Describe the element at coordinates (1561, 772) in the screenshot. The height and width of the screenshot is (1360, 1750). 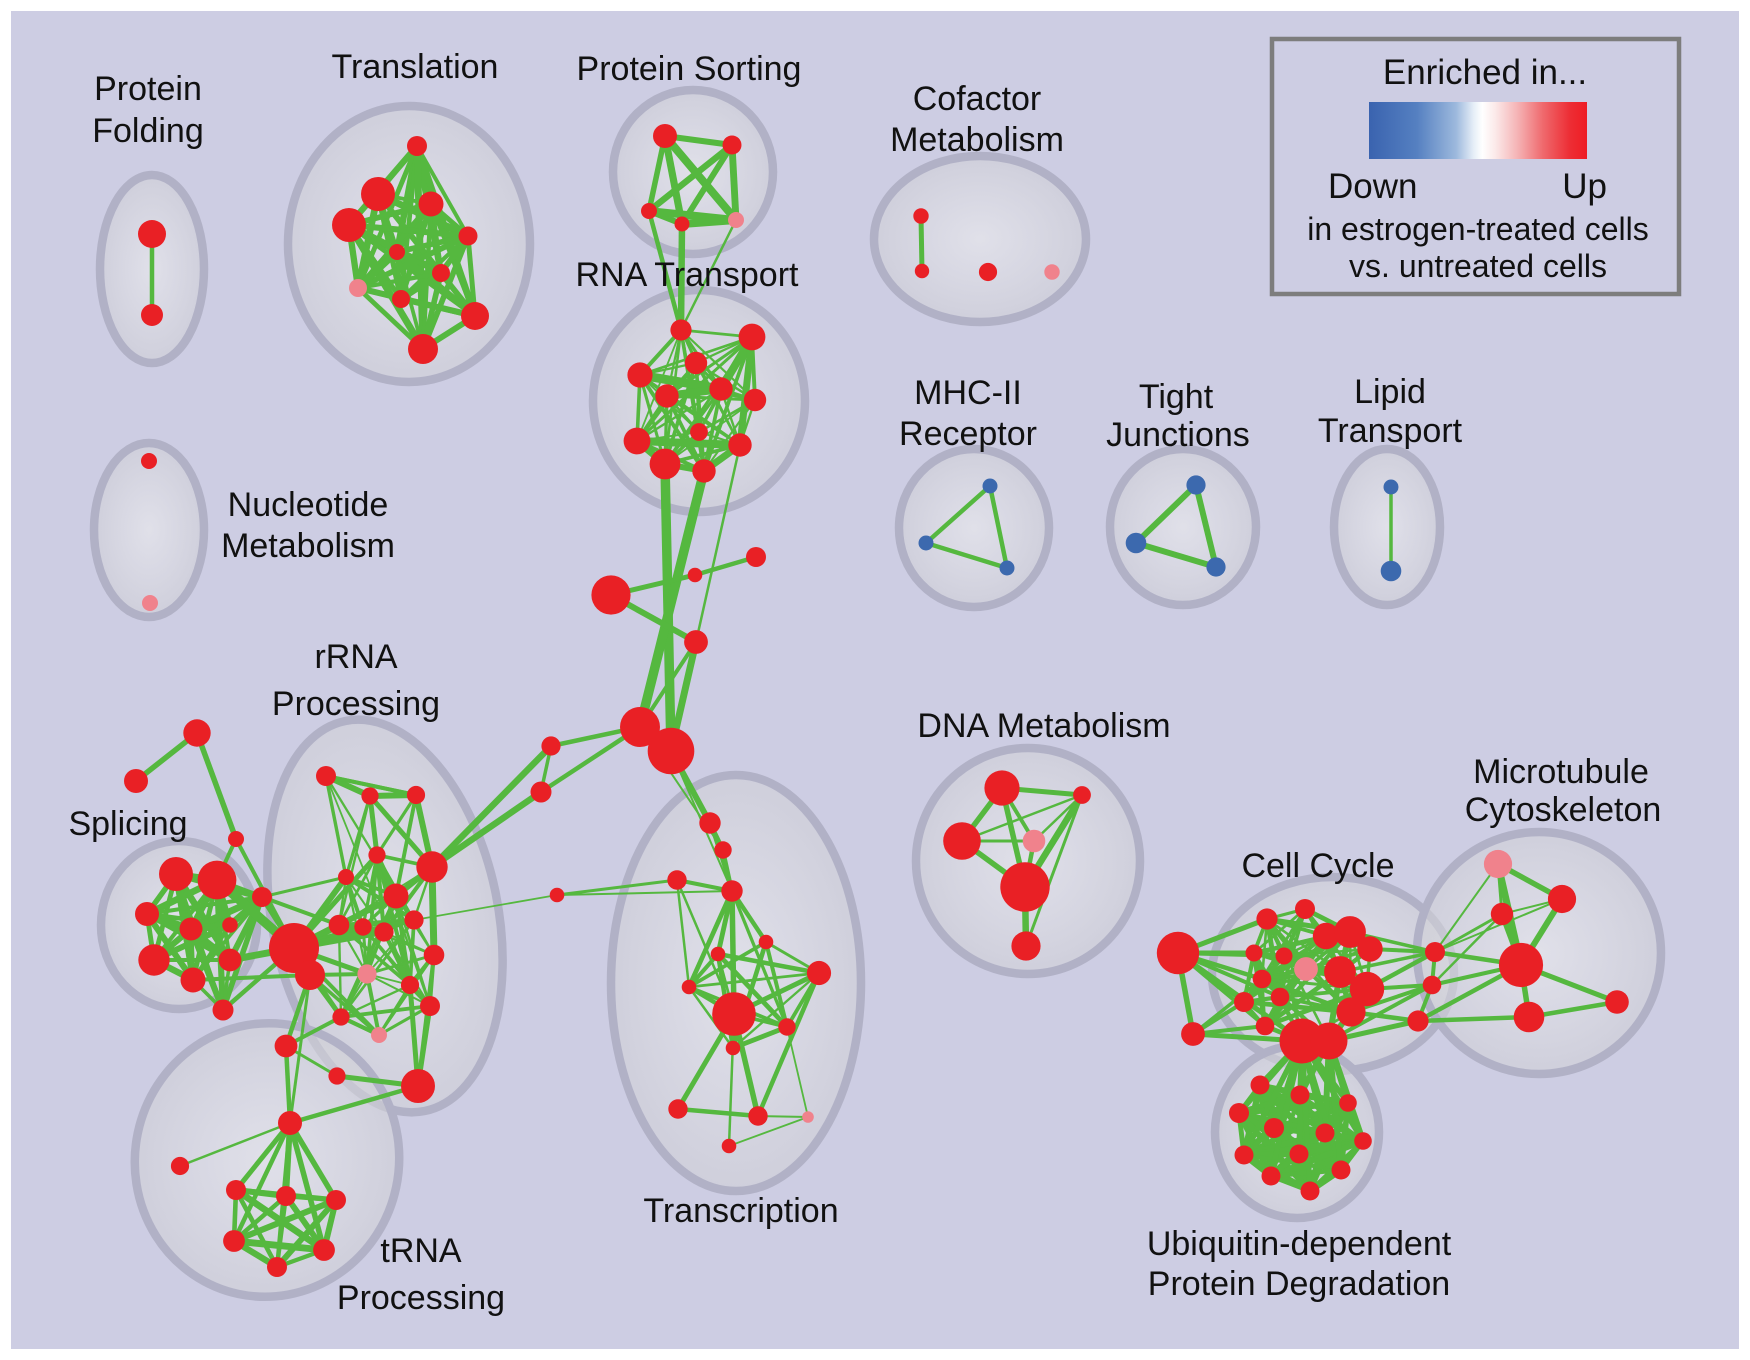
I see `svg-text: Microtubule` at that location.